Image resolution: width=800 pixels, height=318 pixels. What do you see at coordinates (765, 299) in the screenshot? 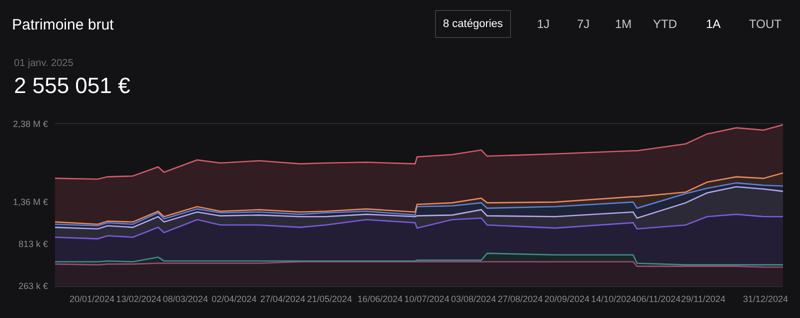
I see `x-tick-label: 31/12/2024` at bounding box center [765, 299].